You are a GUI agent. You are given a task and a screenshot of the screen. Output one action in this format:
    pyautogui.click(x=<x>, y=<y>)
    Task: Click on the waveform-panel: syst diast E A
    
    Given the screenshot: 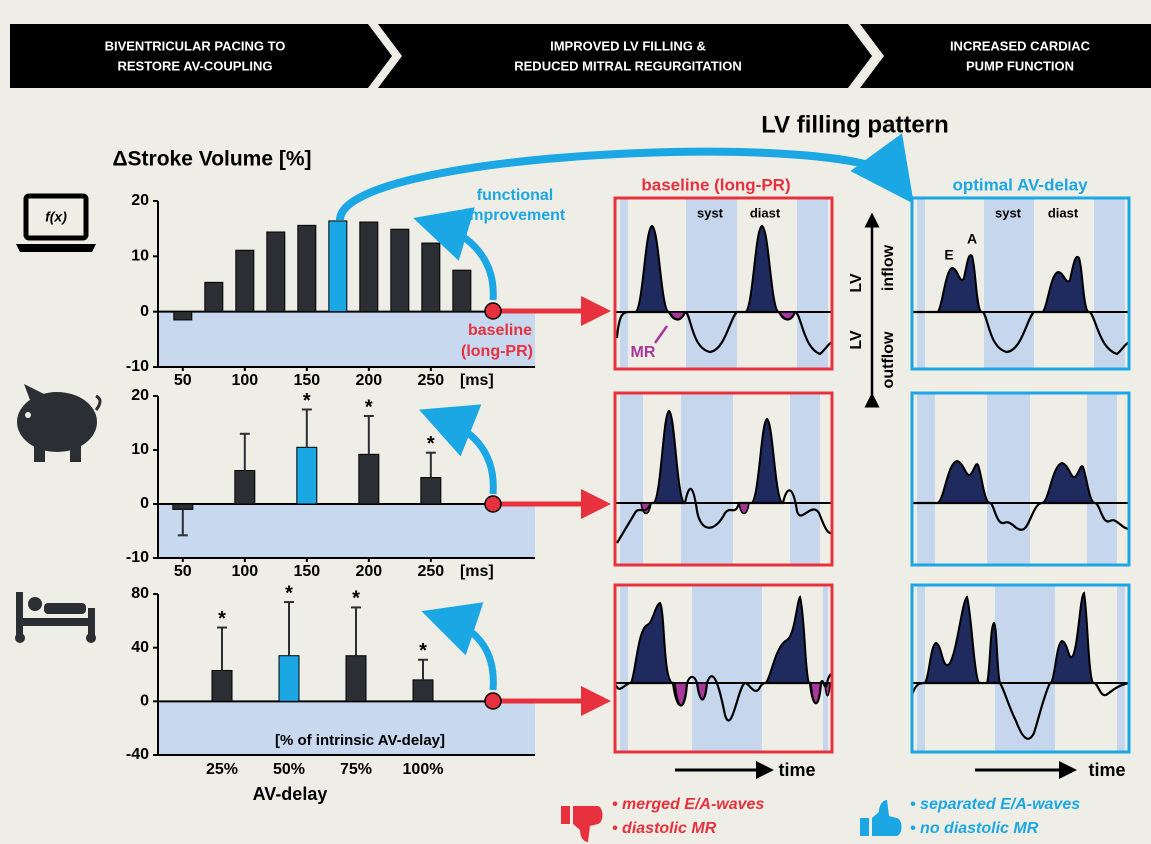 What is the action you would take?
    pyautogui.click(x=1020, y=283)
    